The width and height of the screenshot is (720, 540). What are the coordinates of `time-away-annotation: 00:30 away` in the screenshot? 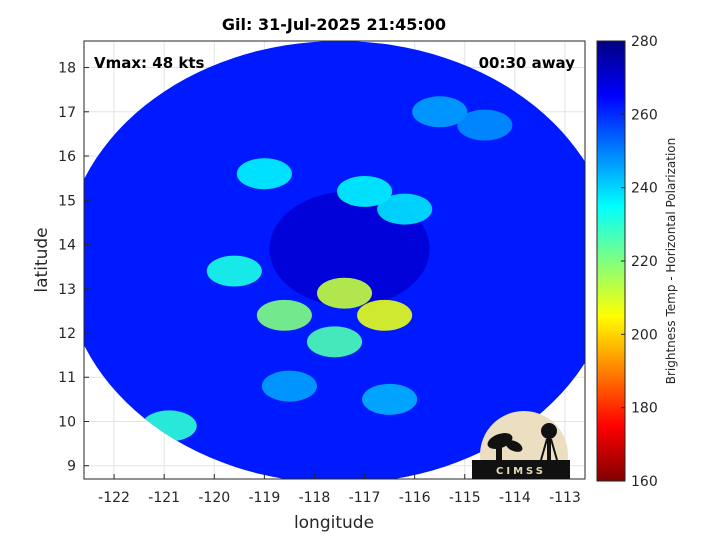 It's located at (527, 63).